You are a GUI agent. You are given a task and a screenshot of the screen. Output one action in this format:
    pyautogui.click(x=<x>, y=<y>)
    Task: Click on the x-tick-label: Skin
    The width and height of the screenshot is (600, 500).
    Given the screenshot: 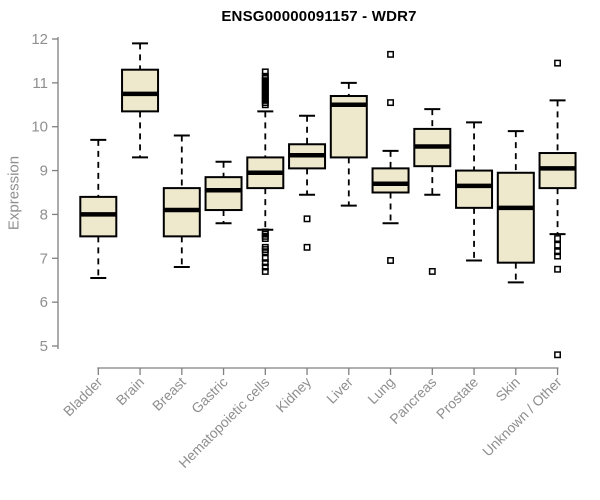 What is the action you would take?
    pyautogui.click(x=507, y=389)
    